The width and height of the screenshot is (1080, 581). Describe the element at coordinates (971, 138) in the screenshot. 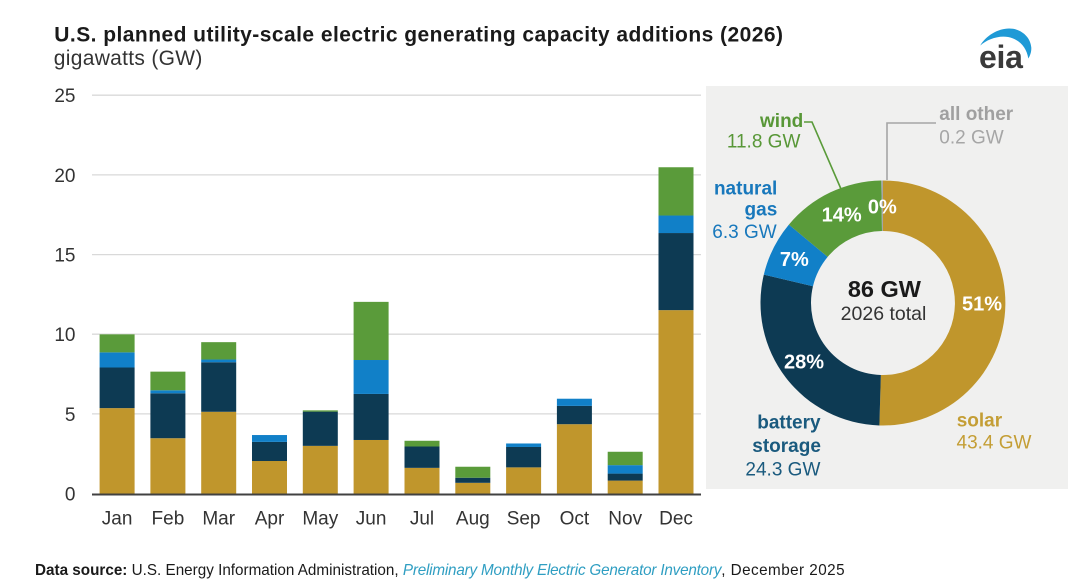

I see `svg-text: 0.2 GW` at that location.